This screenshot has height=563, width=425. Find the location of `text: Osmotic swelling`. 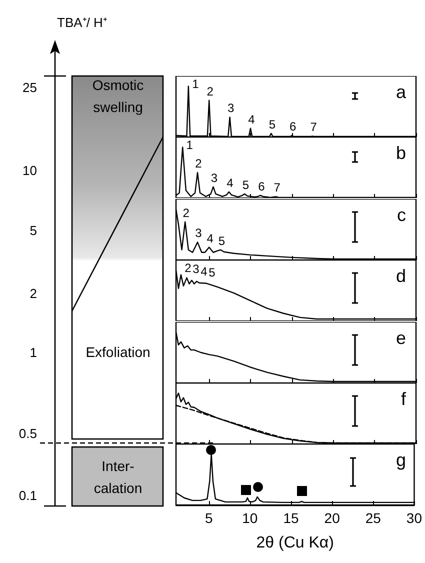

text: Osmotic swelling is located at coordinates (118, 96).